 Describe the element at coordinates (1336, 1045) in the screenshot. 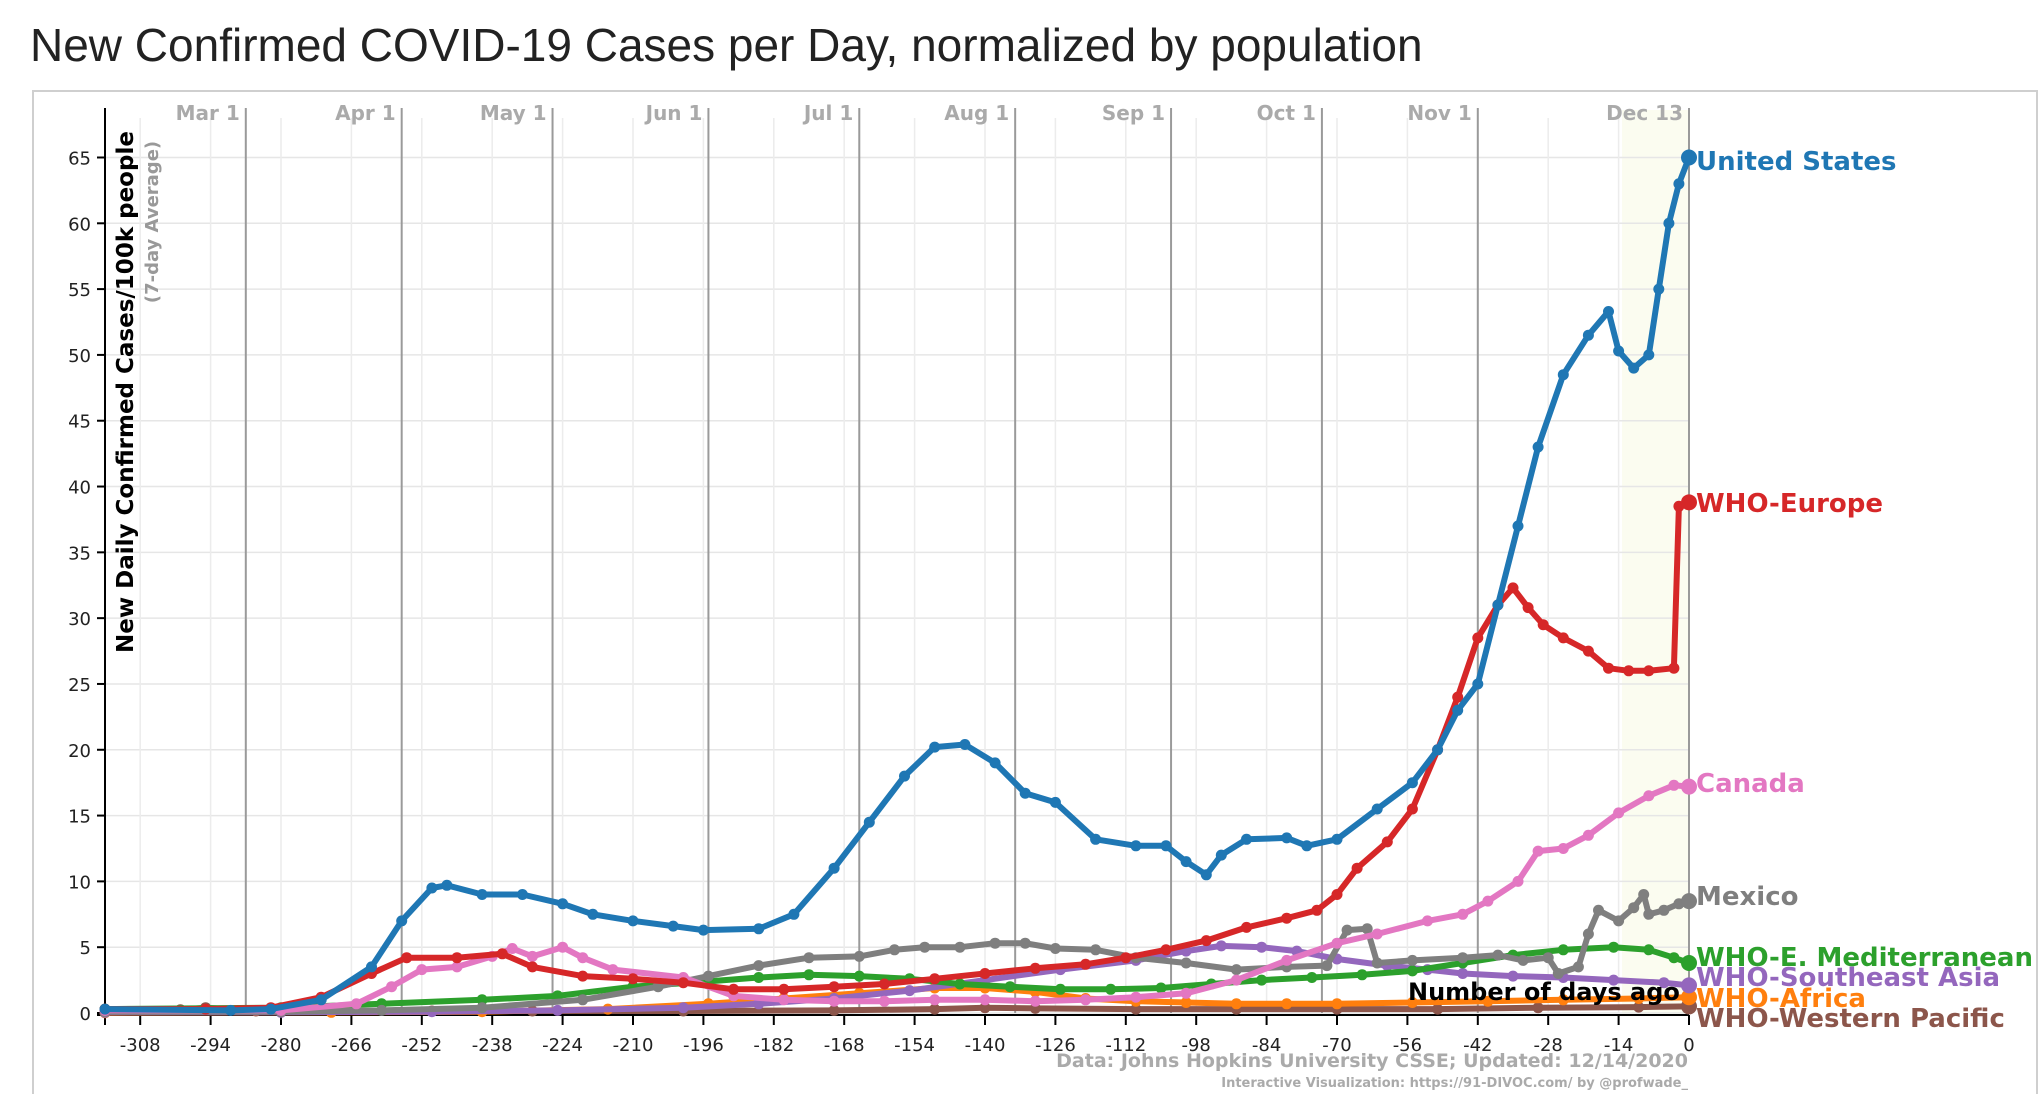

I see `x-tick-label: -70` at that location.